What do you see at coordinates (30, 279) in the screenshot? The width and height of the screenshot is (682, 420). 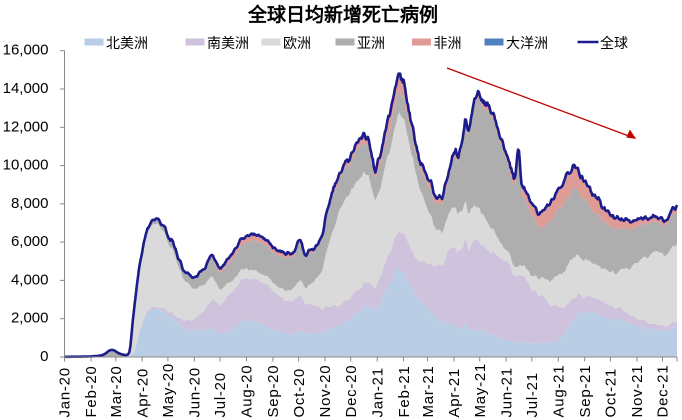 I see `svg-text: 4,000` at bounding box center [30, 279].